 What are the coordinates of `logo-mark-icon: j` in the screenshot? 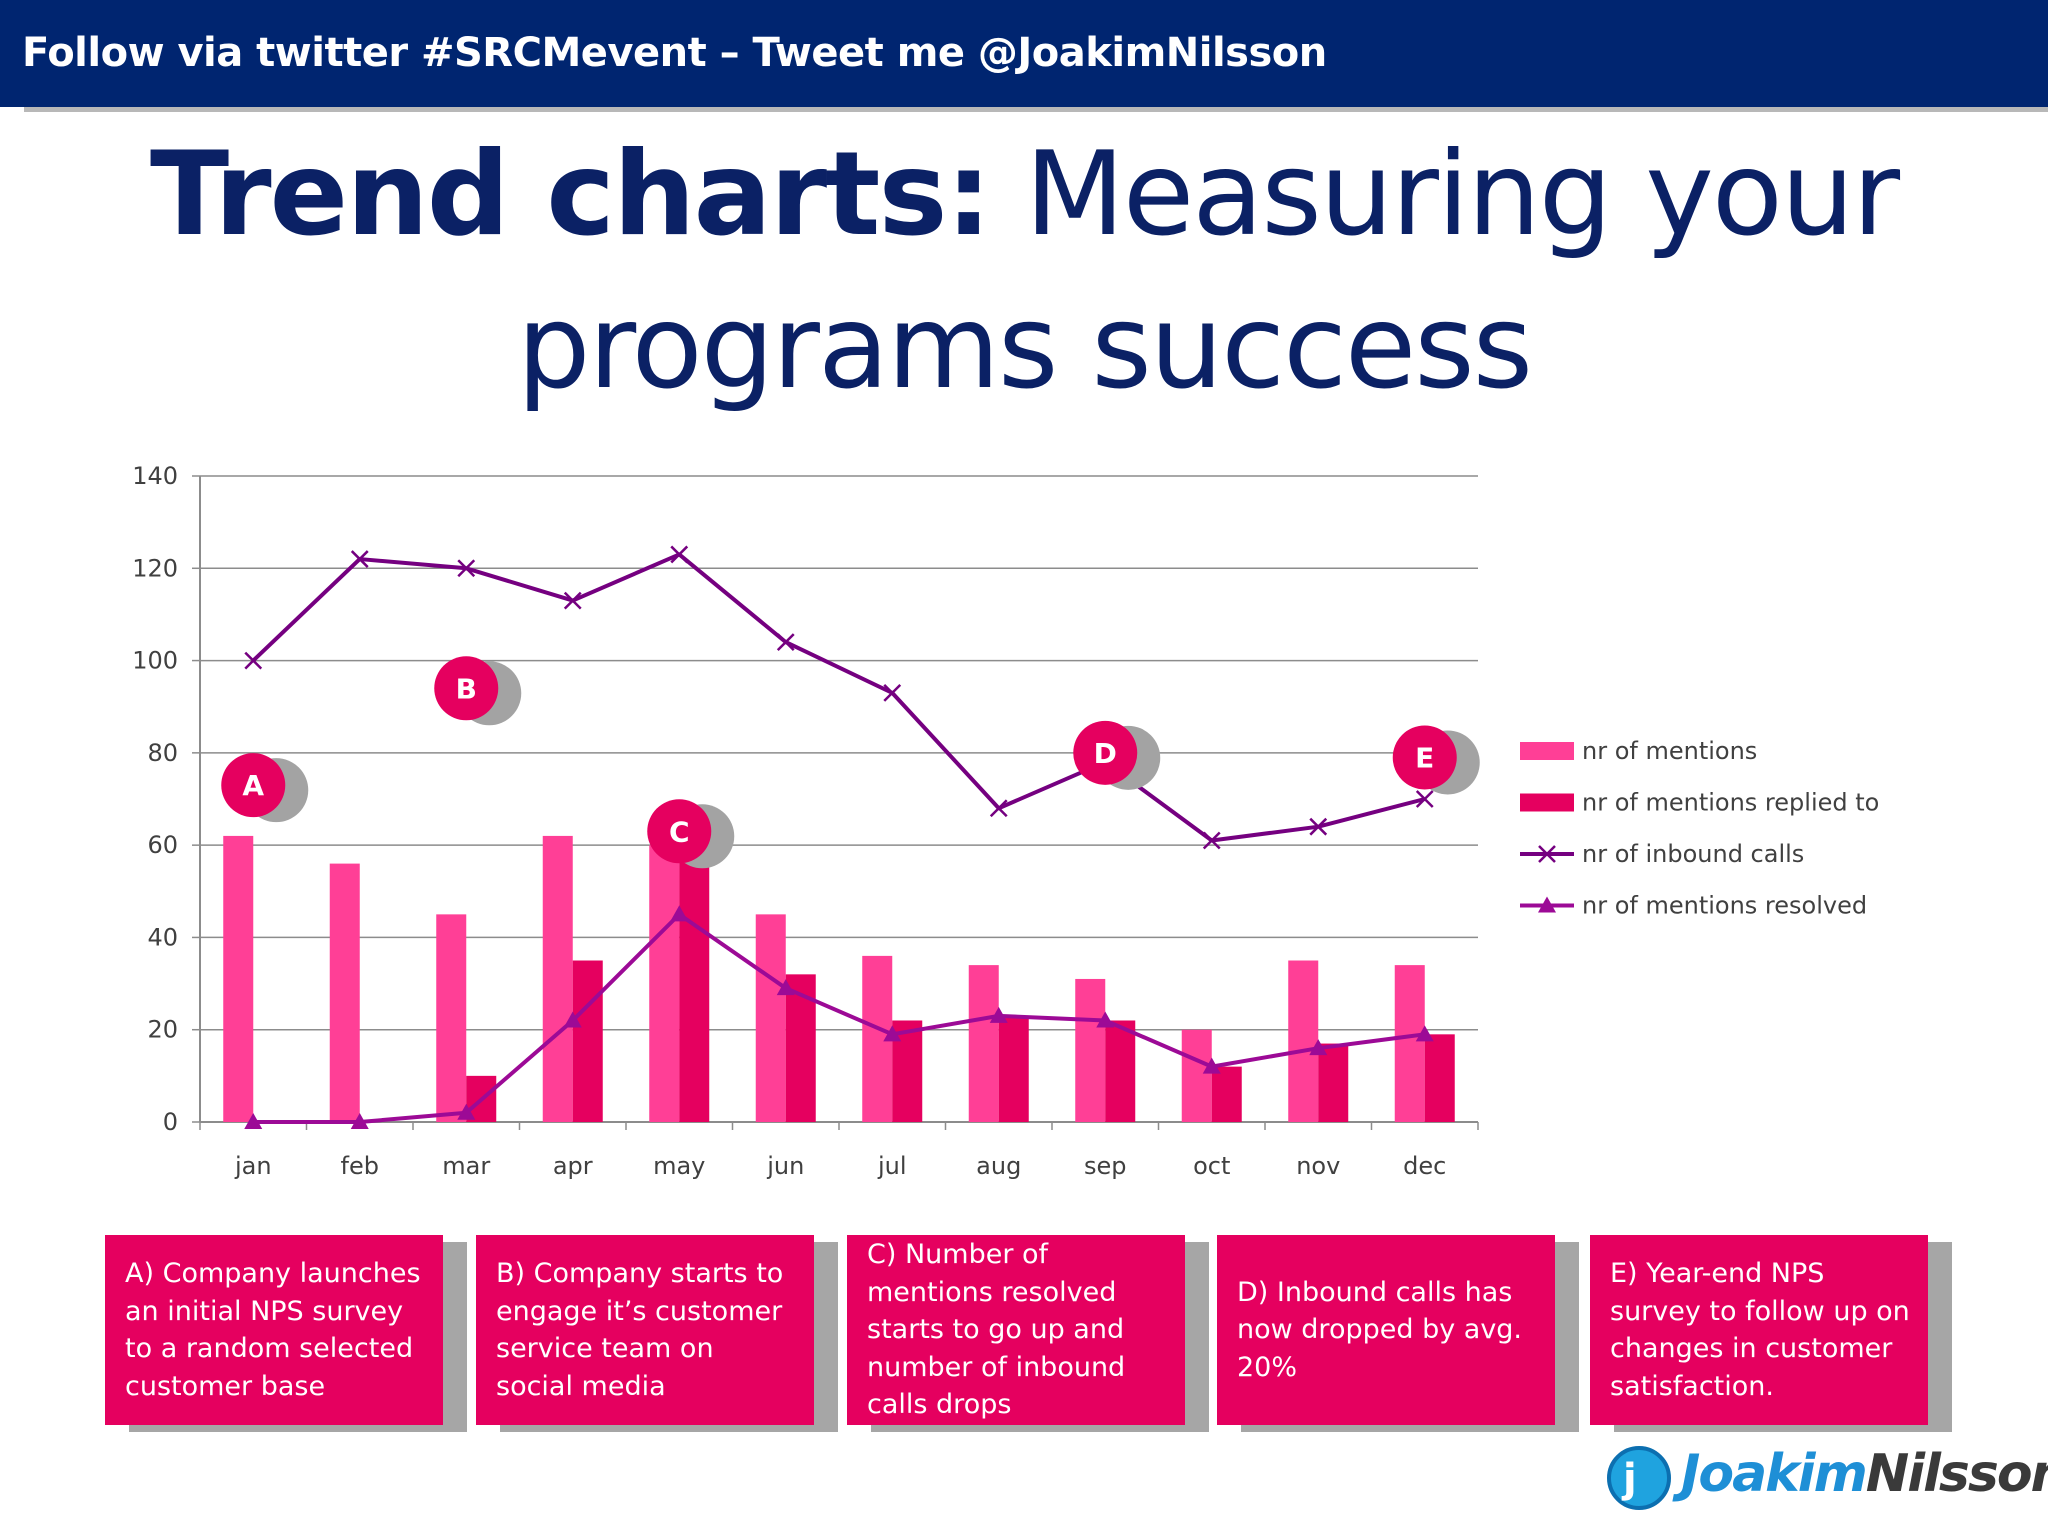 It's located at (1639, 1478).